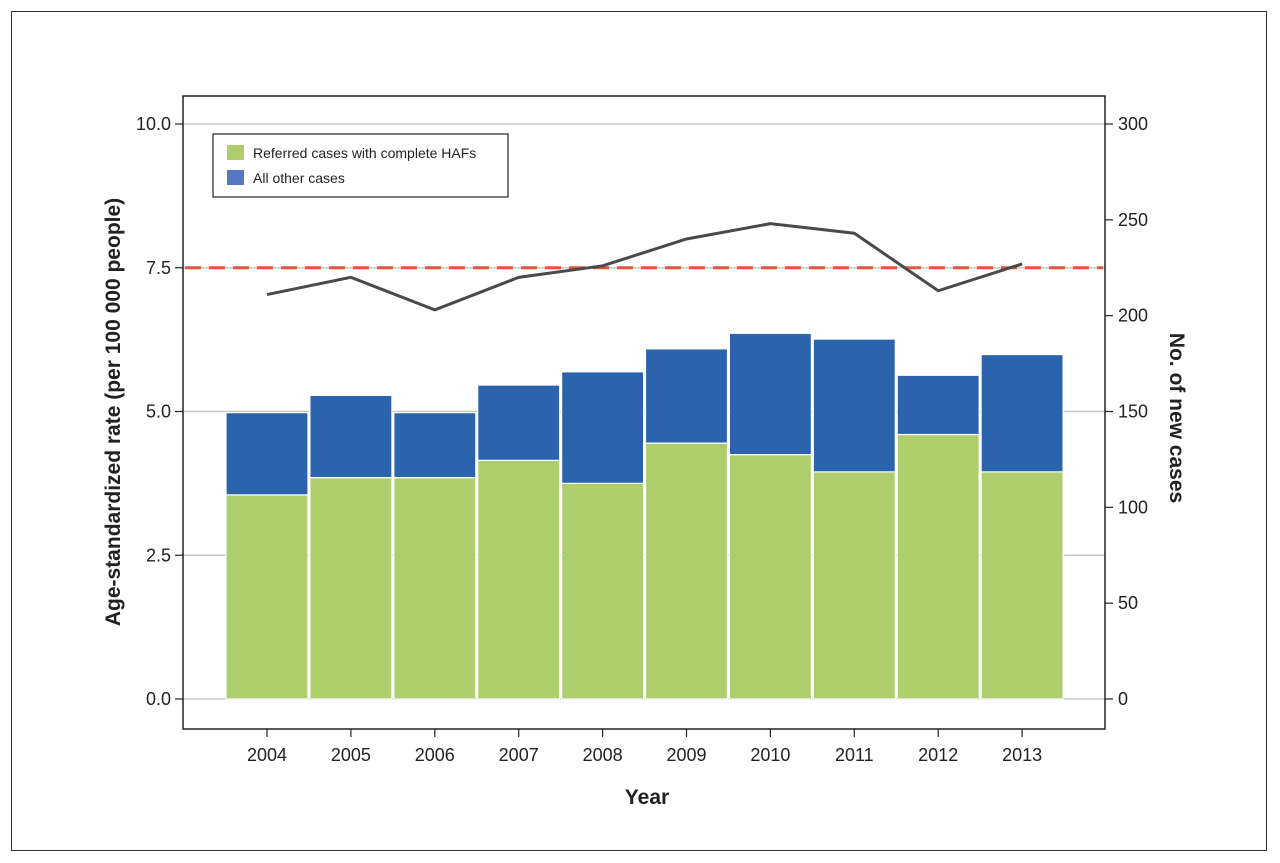  Describe the element at coordinates (519, 755) in the screenshot. I see `x-tick-label: 2007` at that location.